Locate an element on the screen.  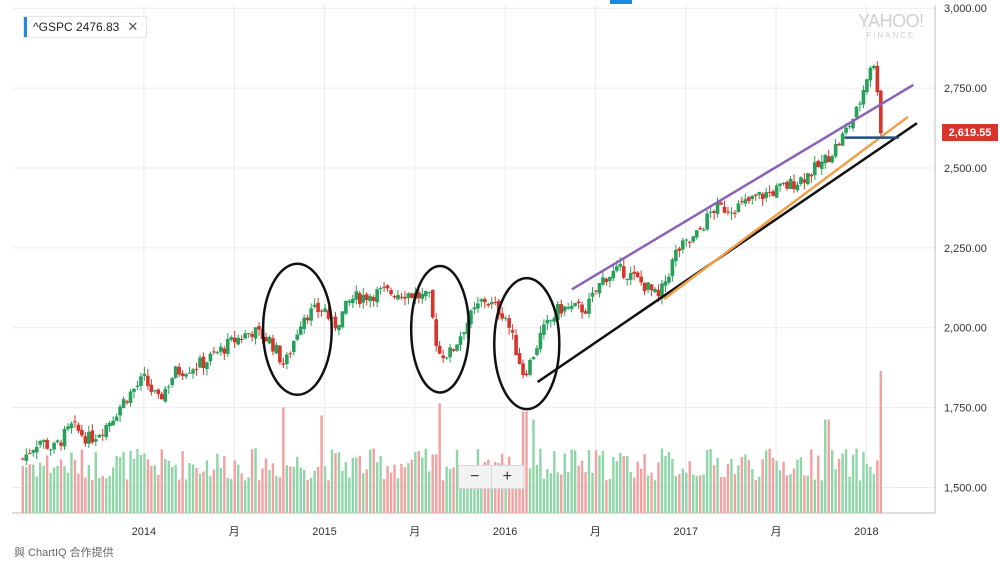
ticker-chip: ^GSPC 2476.83 ✕ is located at coordinates (85, 27).